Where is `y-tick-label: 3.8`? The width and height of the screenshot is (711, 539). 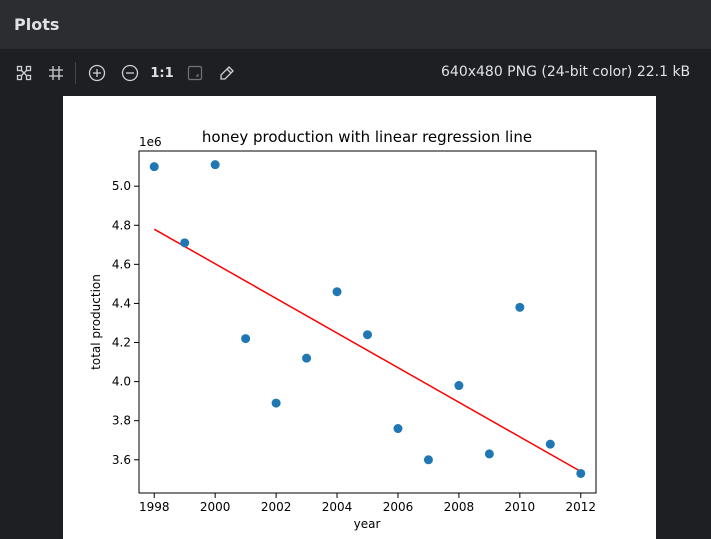
y-tick-label: 3.8 is located at coordinates (121, 421).